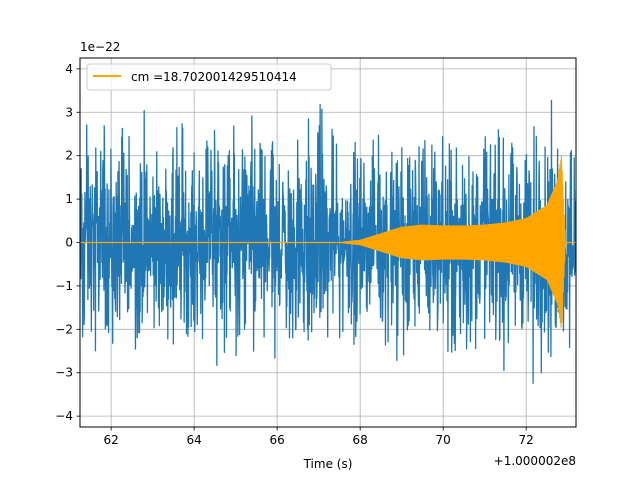 This screenshot has width=640, height=480. I want to click on legend: cm =18.702001429510414, so click(209, 77).